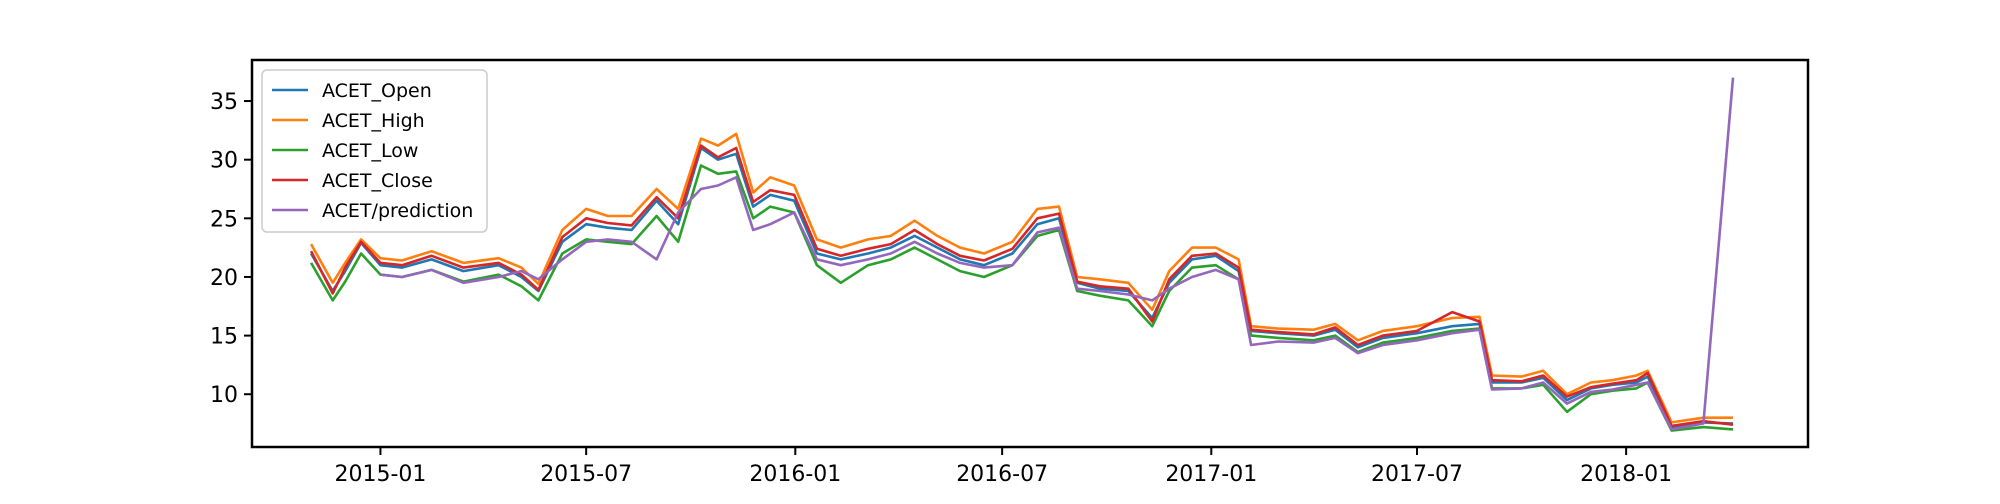 The width and height of the screenshot is (2000, 504). What do you see at coordinates (370, 151) in the screenshot?
I see `legend-label: ACET_Low` at bounding box center [370, 151].